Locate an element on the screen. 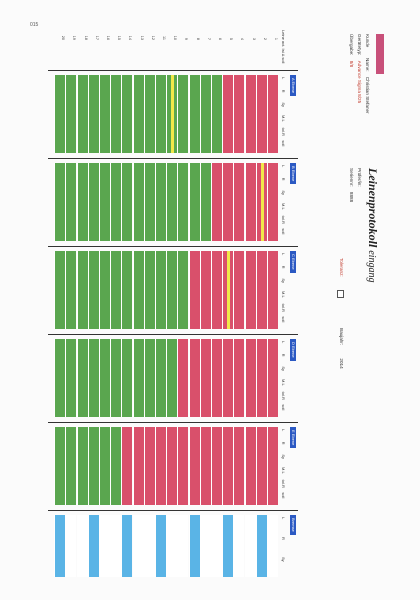  row-index: 4 is located at coordinates (242, 38).